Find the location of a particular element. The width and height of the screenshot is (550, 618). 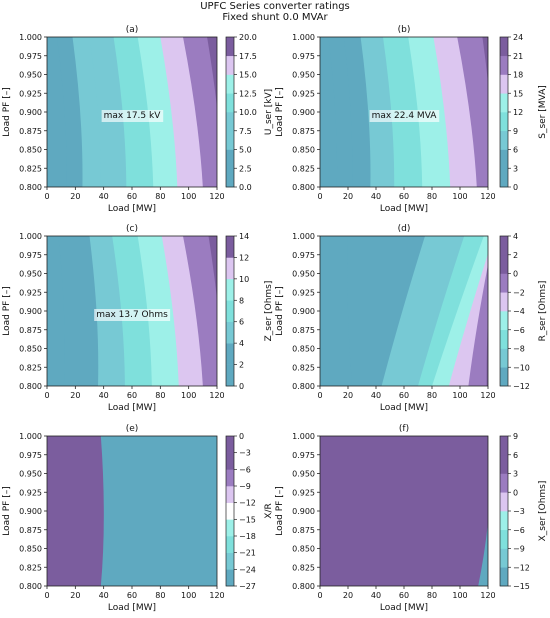

colorbar-tick-label: −18 is located at coordinates (247, 536).